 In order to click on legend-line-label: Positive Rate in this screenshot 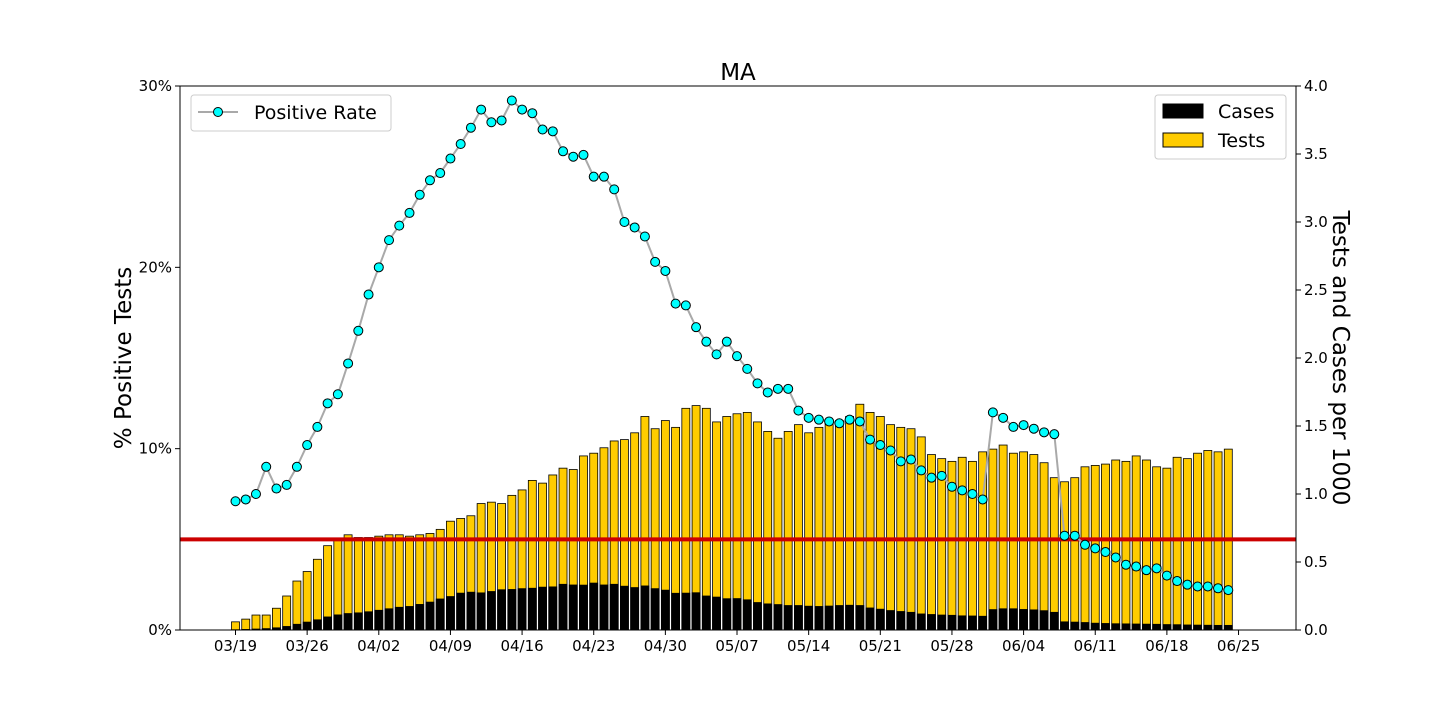, I will do `click(315, 113)`.